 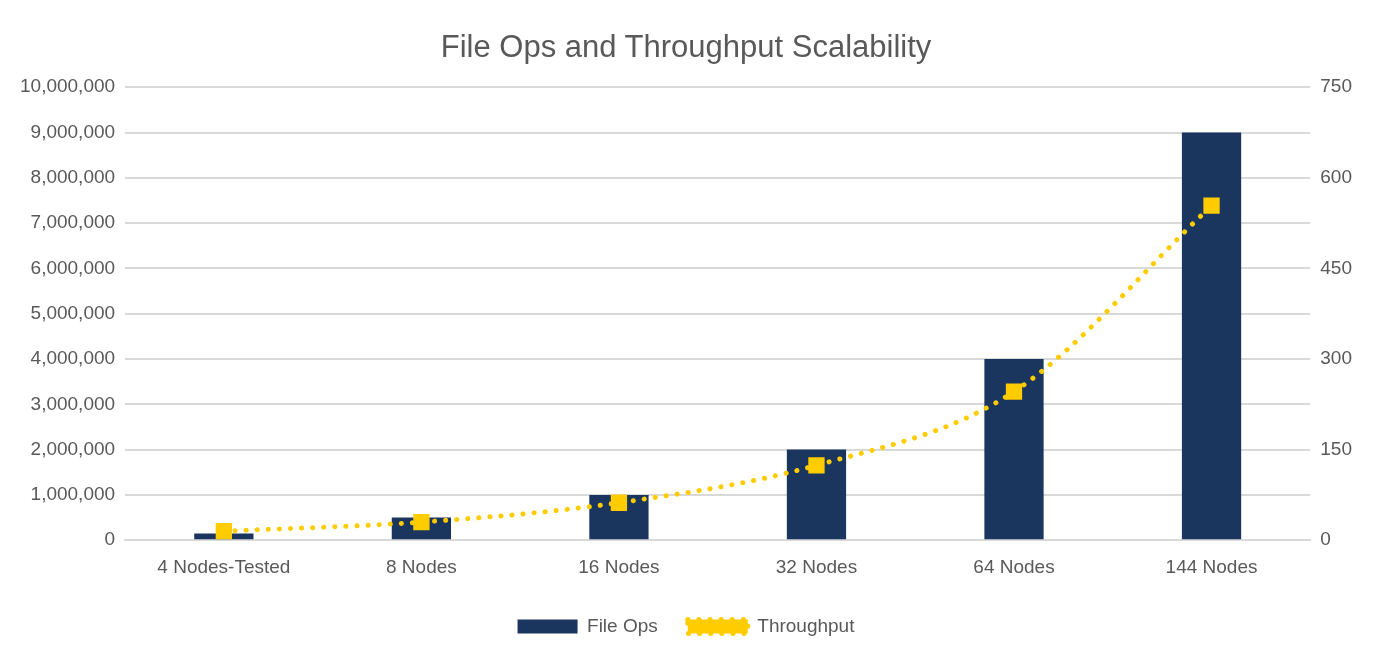 I want to click on x-tick-label: 32 Nodes, so click(x=816, y=566).